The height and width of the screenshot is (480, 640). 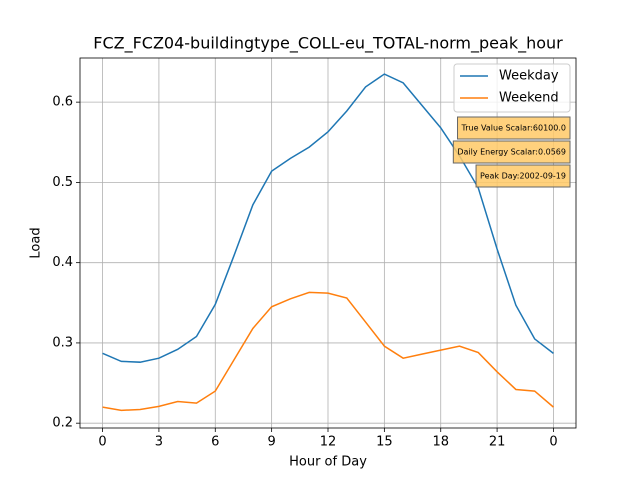 What do you see at coordinates (62, 423) in the screenshot?
I see `y-tick-label: 0.2` at bounding box center [62, 423].